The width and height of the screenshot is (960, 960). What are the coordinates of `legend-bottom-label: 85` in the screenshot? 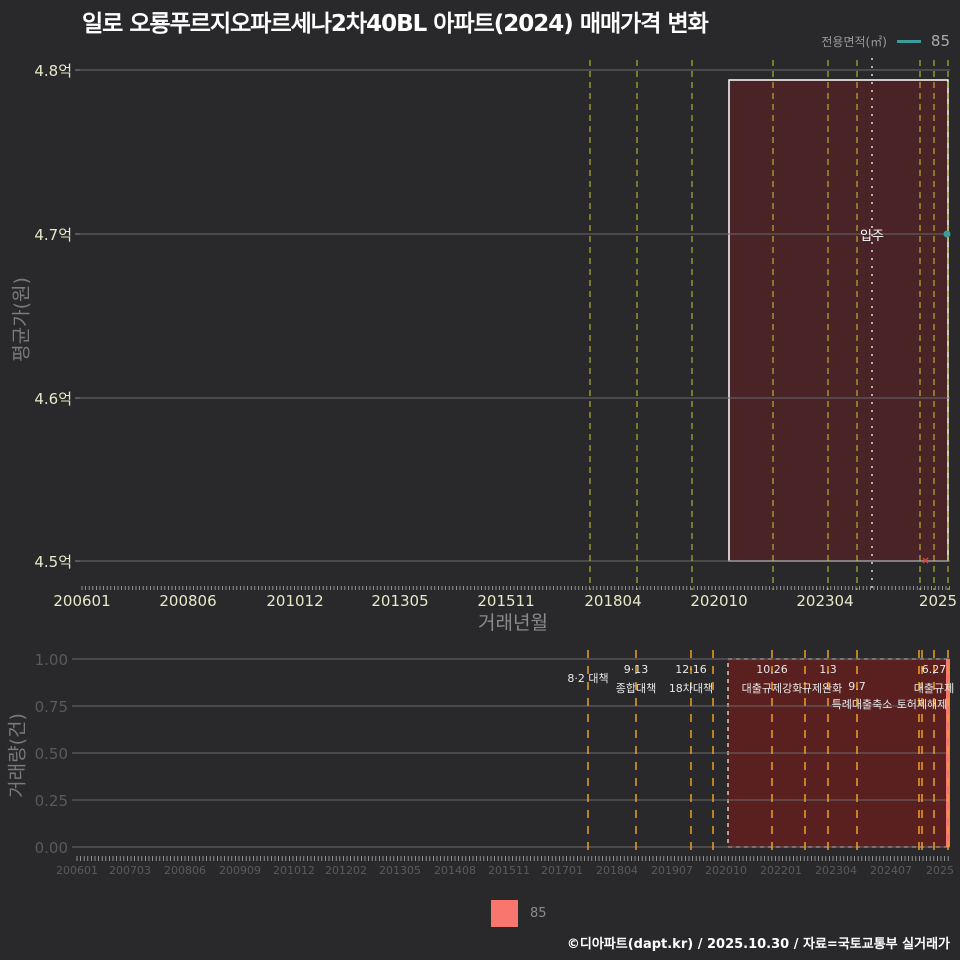 It's located at (538, 913).